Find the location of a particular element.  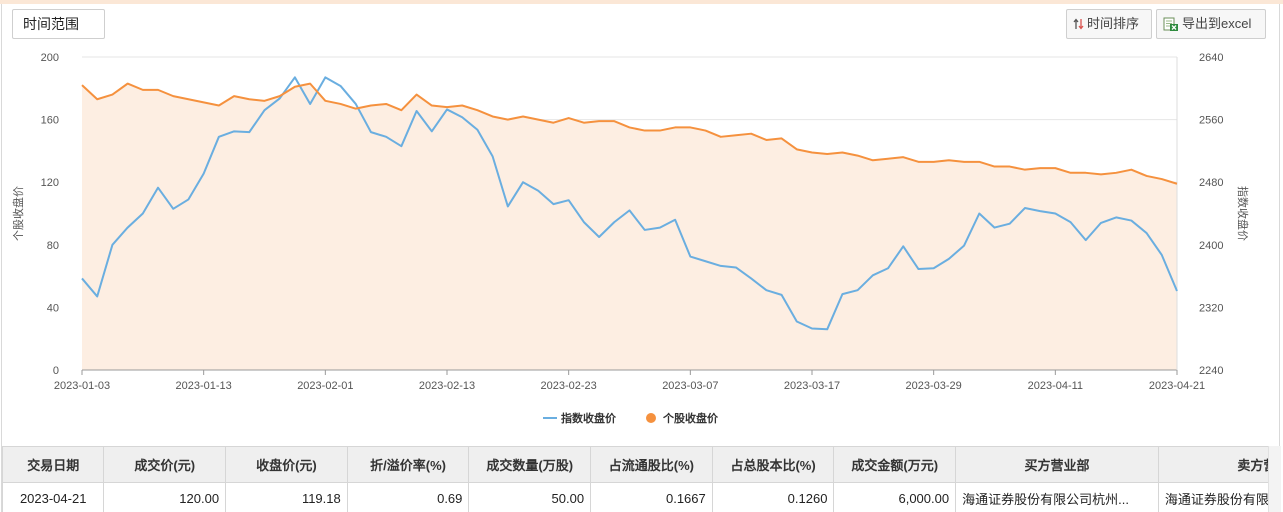

right-tick-label: 2480 is located at coordinates (1211, 183).